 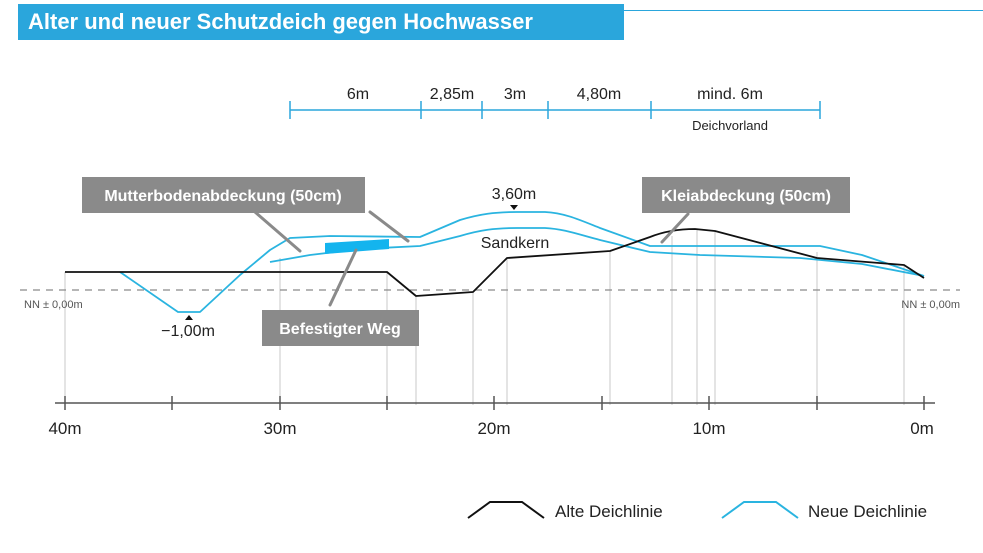 I want to click on legend: Alte Deichlinie Neue Deichlinie, so click(x=697, y=511).